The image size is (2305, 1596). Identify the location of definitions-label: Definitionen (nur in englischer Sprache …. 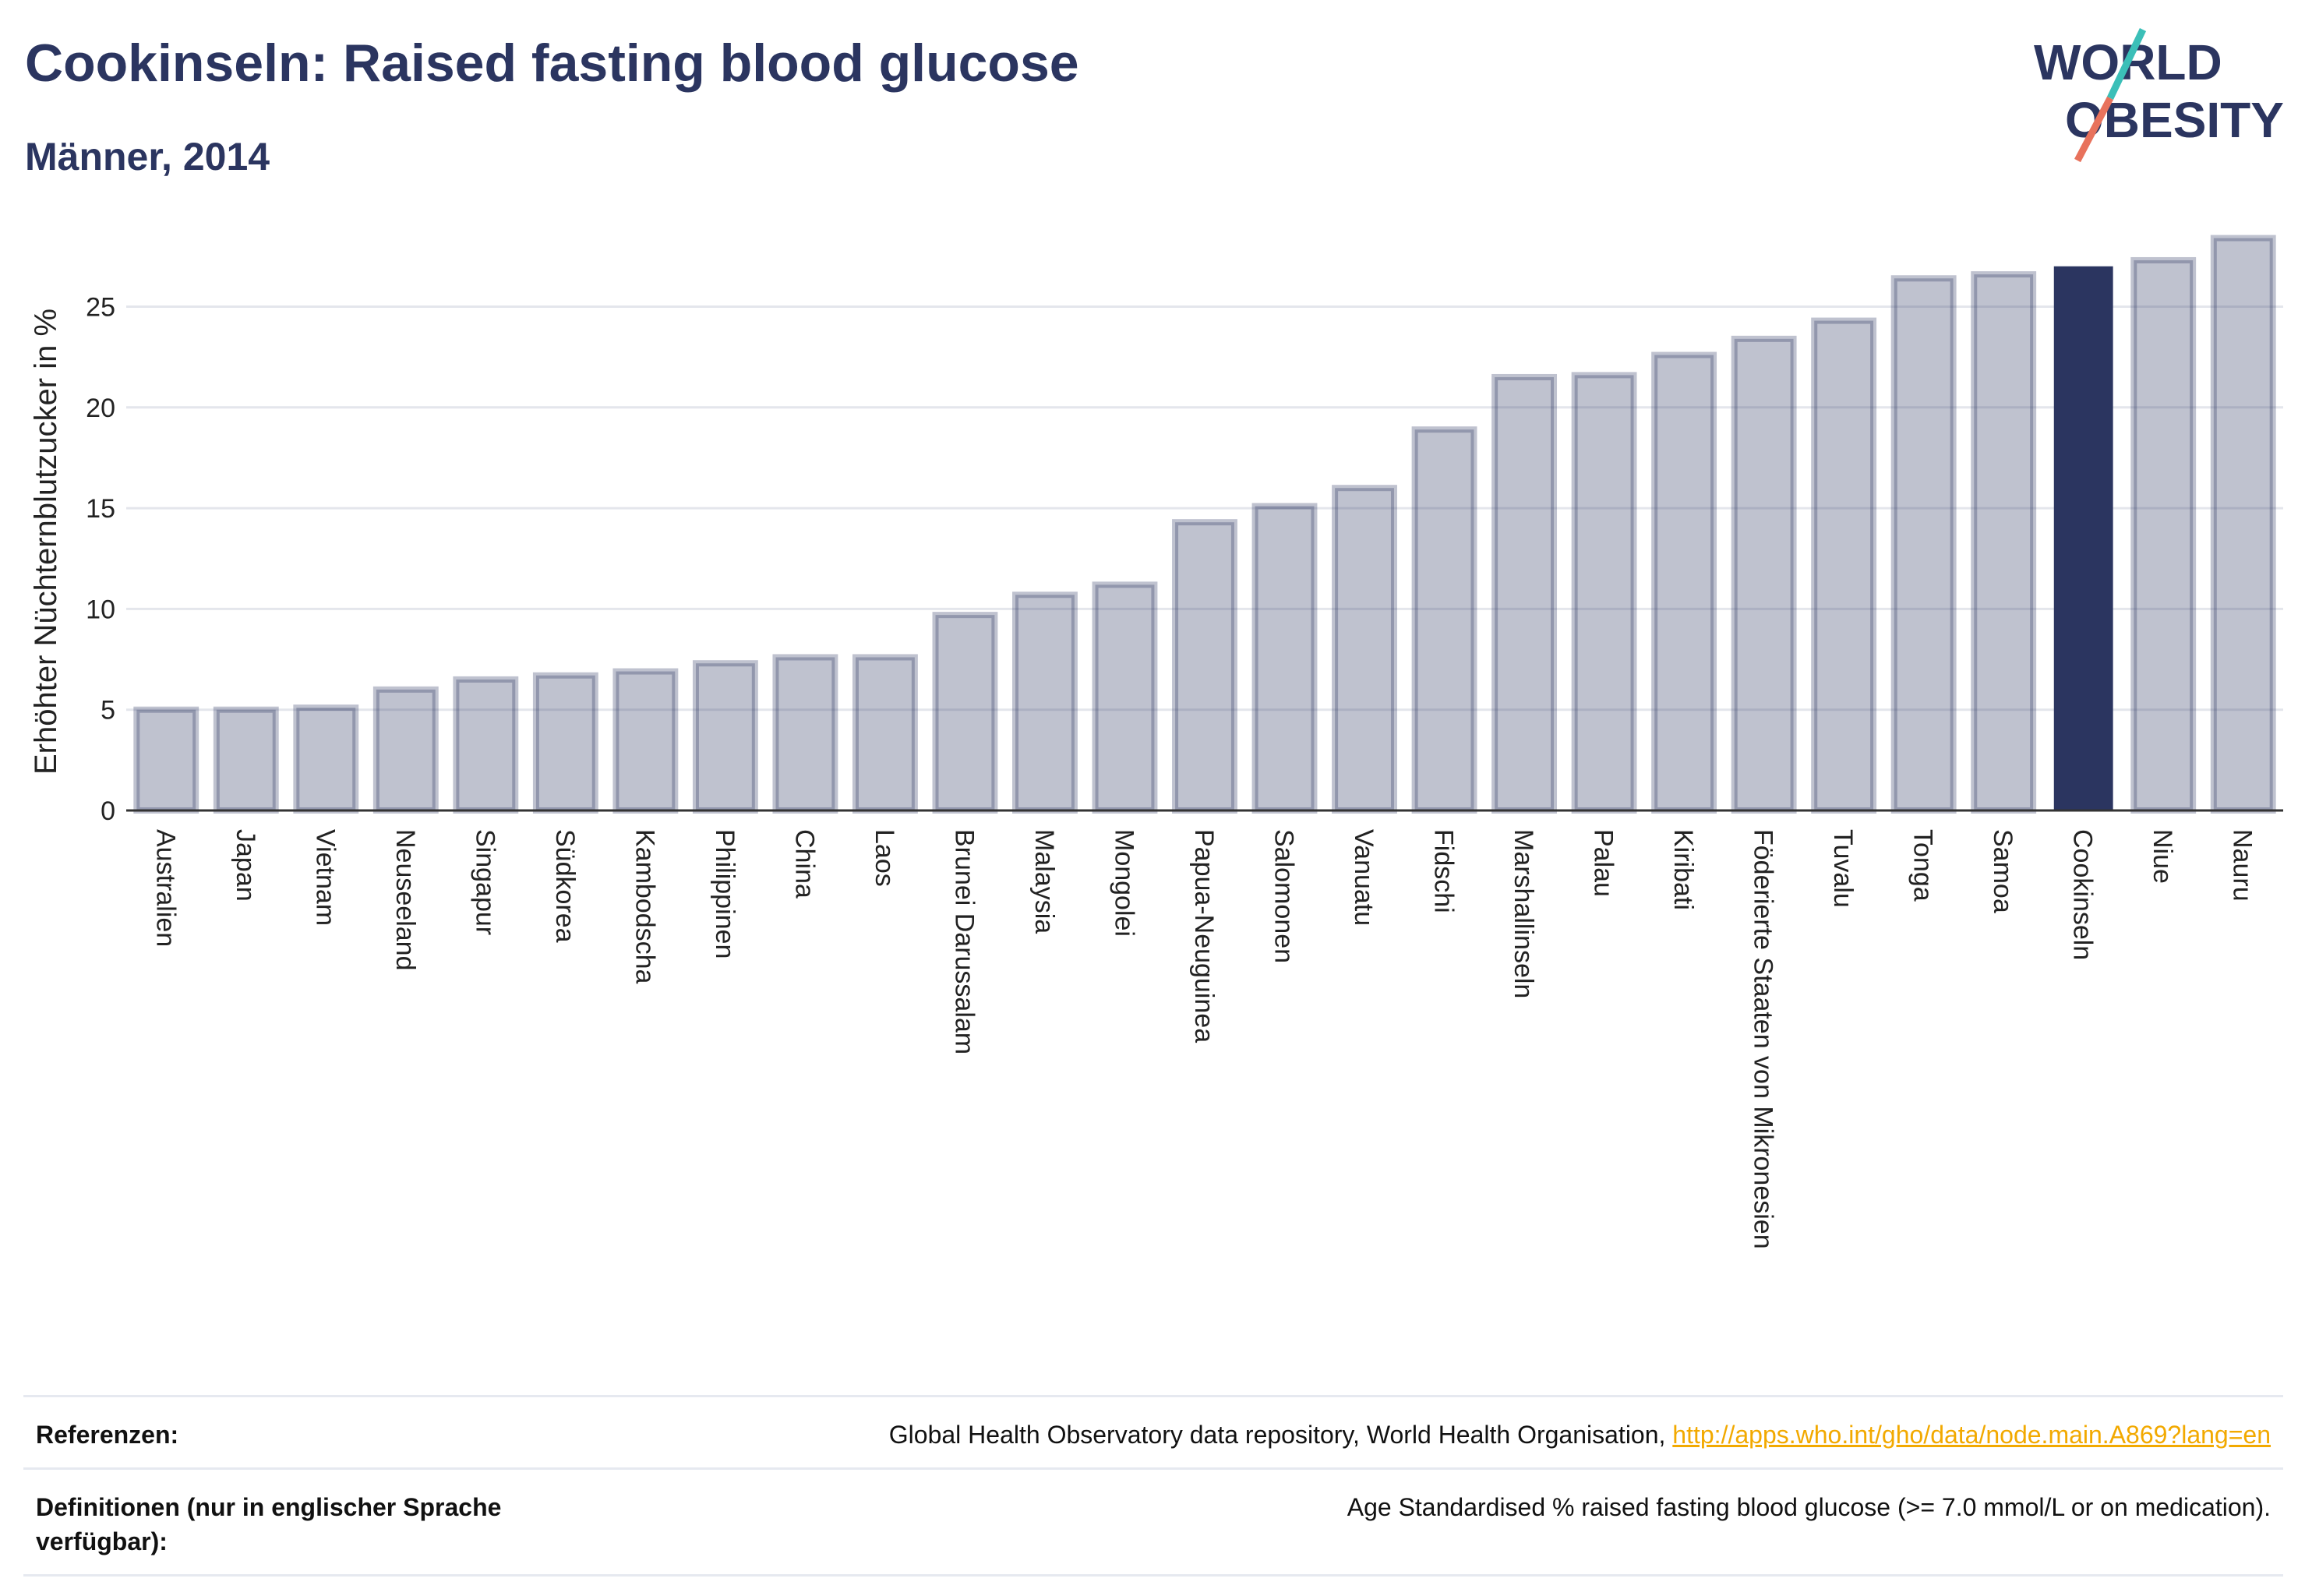
(269, 1524).